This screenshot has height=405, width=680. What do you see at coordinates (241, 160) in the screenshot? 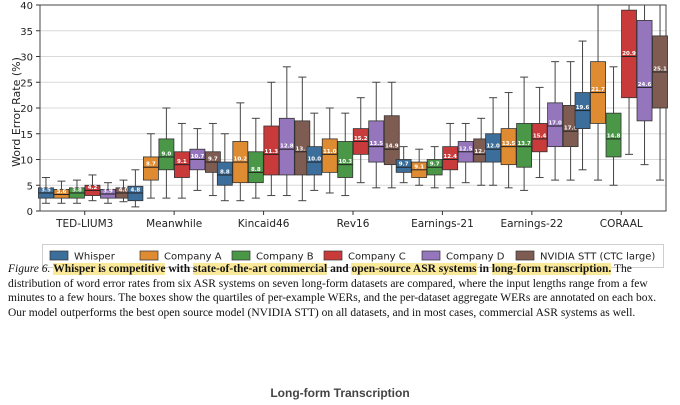
I see `box-value-label: 10.2` at bounding box center [241, 160].